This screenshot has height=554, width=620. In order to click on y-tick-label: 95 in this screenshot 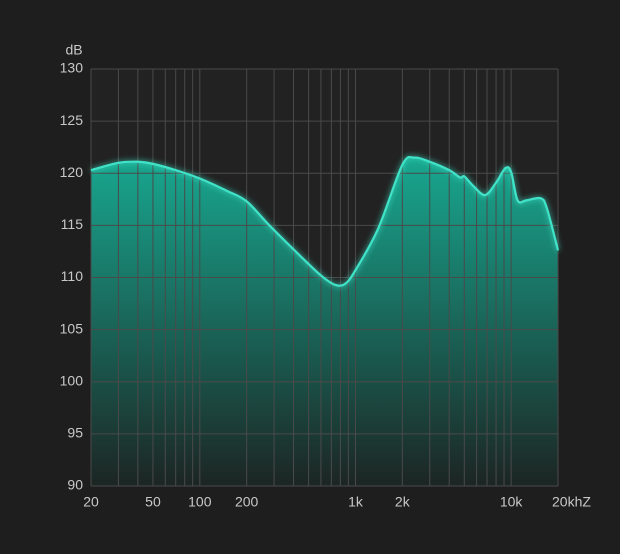, I will do `click(75, 433)`.